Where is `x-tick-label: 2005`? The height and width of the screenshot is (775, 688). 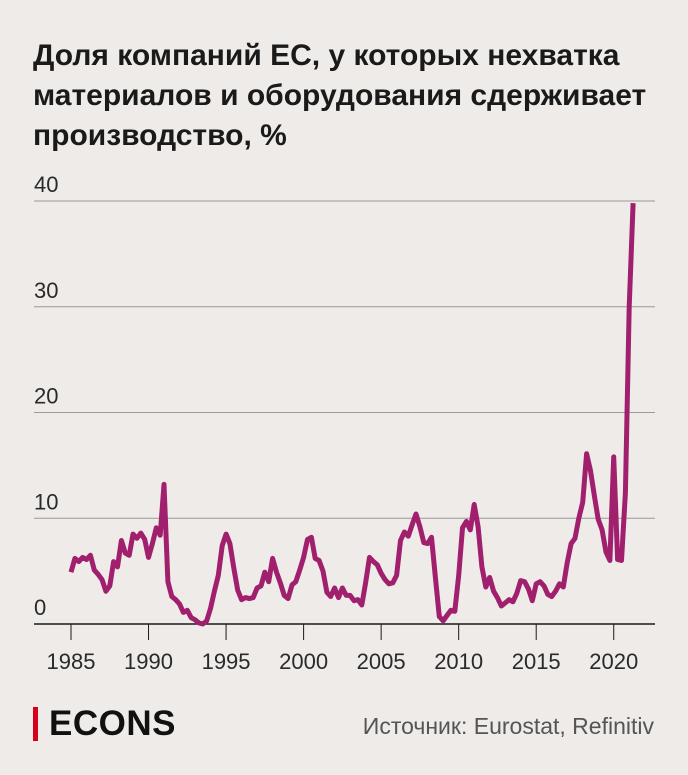
x-tick-label: 2005 is located at coordinates (381, 661).